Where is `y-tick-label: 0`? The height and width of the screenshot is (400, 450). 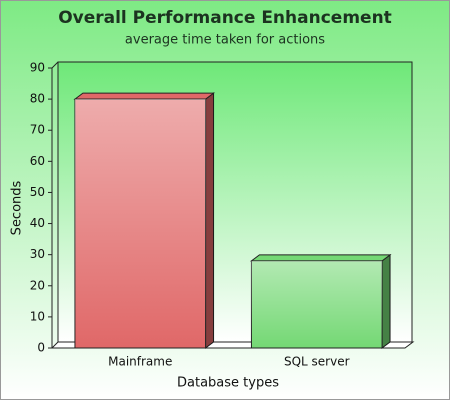 y-tick-label: 0 is located at coordinates (41, 348).